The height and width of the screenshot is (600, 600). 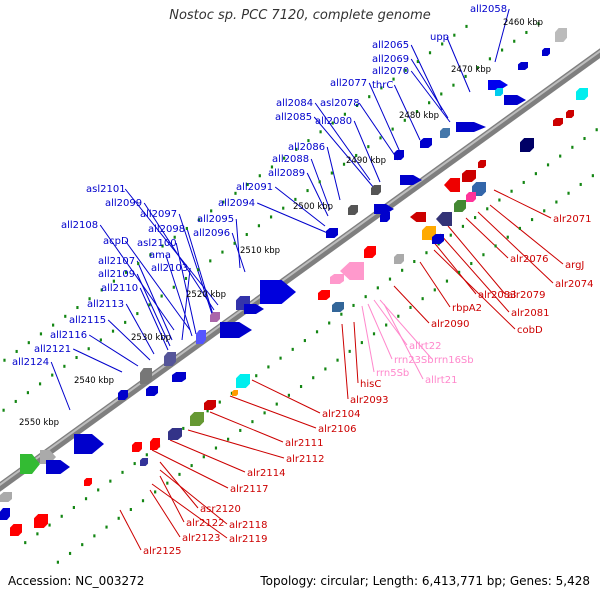 I want to click on gene-label-all2098: all2098, so click(x=166, y=229).